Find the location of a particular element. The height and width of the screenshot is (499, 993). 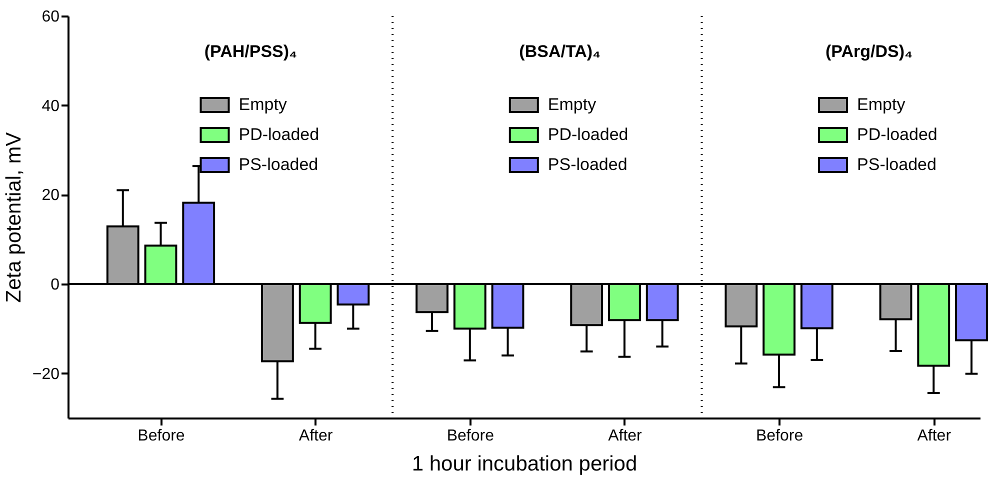

y-axis-title: Zeta potential, mV is located at coordinates (14, 217).